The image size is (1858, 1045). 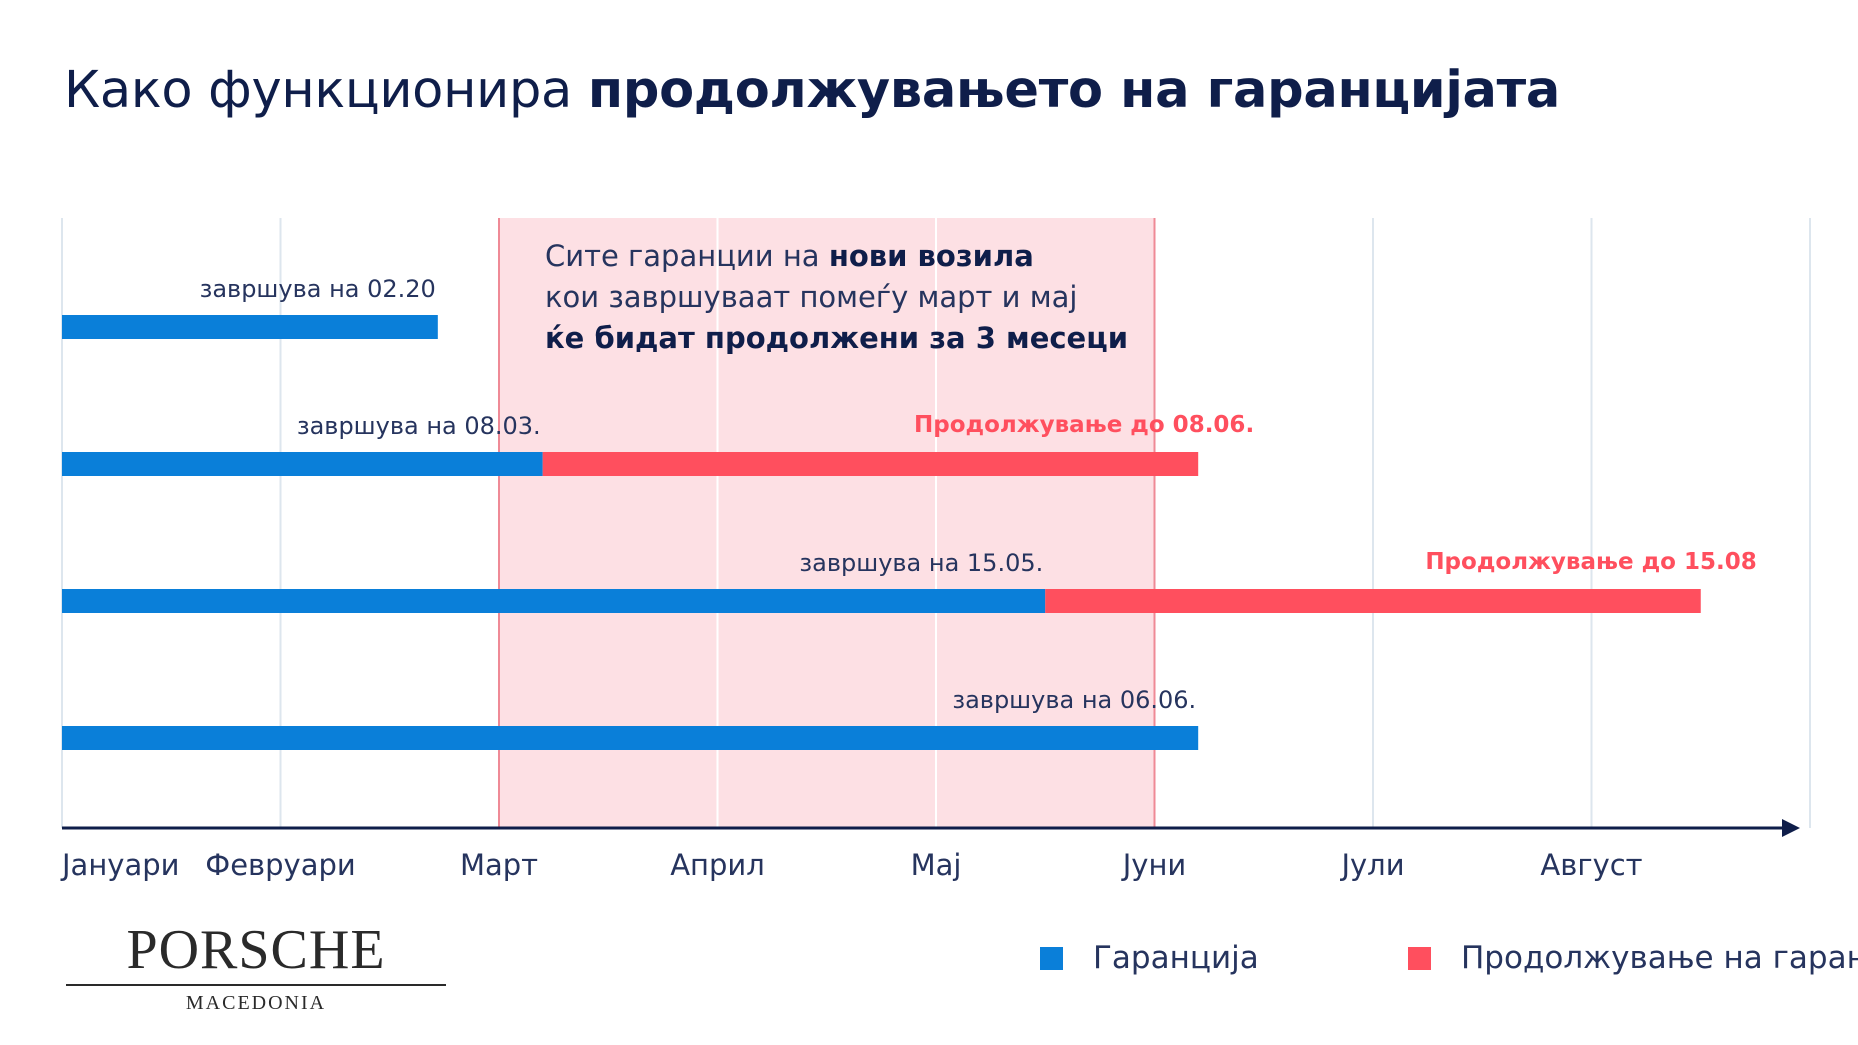 What do you see at coordinates (936, 865) in the screenshot?
I see `x-tick-label: Мај` at bounding box center [936, 865].